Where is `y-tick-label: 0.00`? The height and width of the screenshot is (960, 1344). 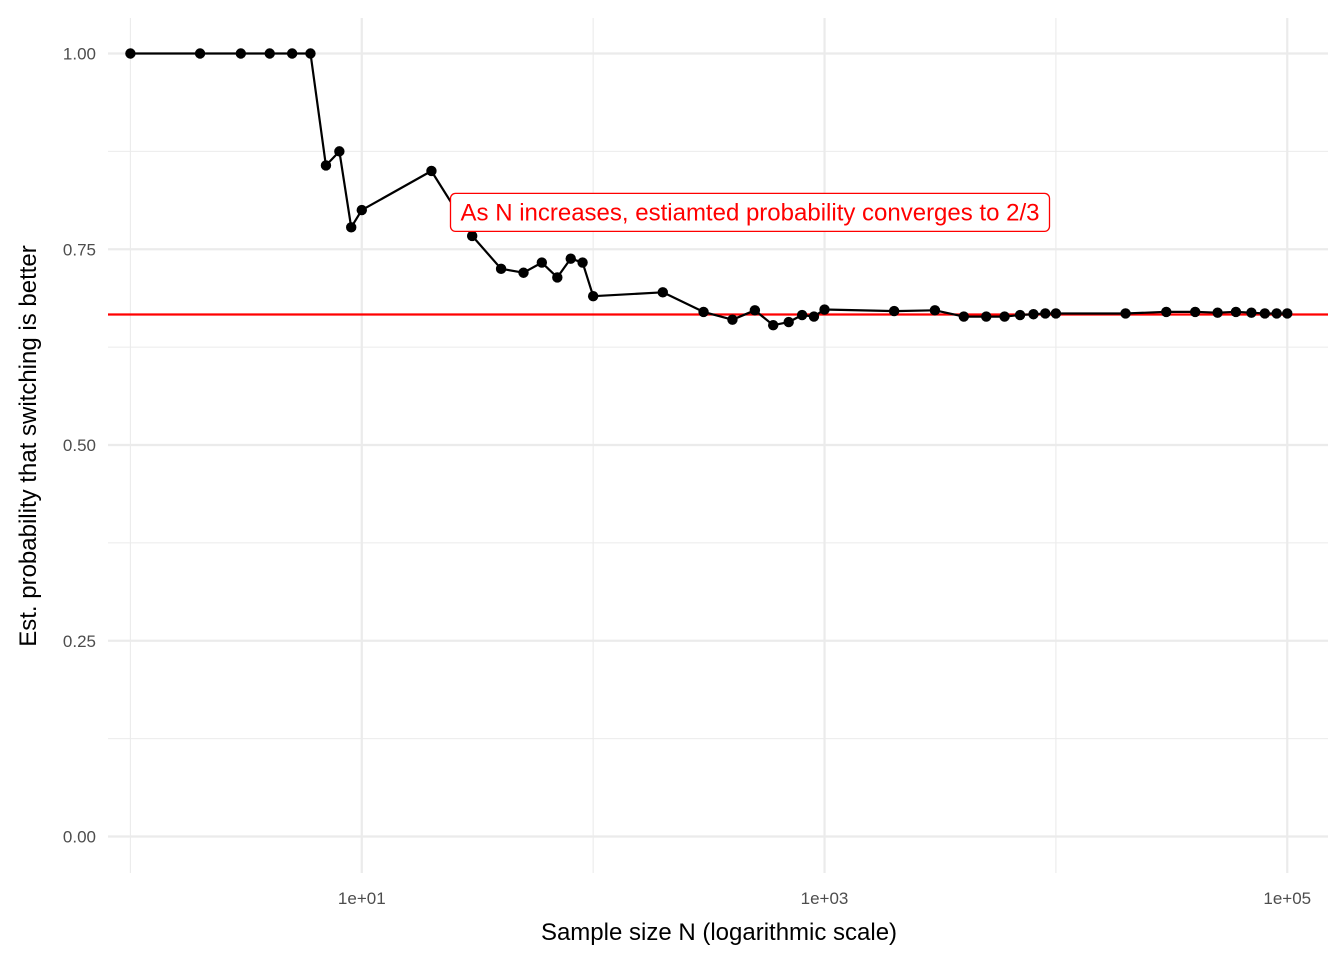 y-tick-label: 0.00 is located at coordinates (79, 837).